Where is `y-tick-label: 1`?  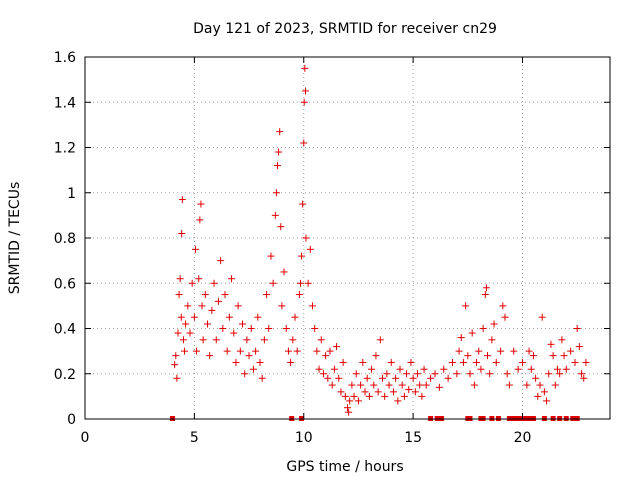 y-tick-label: 1 is located at coordinates (71, 194).